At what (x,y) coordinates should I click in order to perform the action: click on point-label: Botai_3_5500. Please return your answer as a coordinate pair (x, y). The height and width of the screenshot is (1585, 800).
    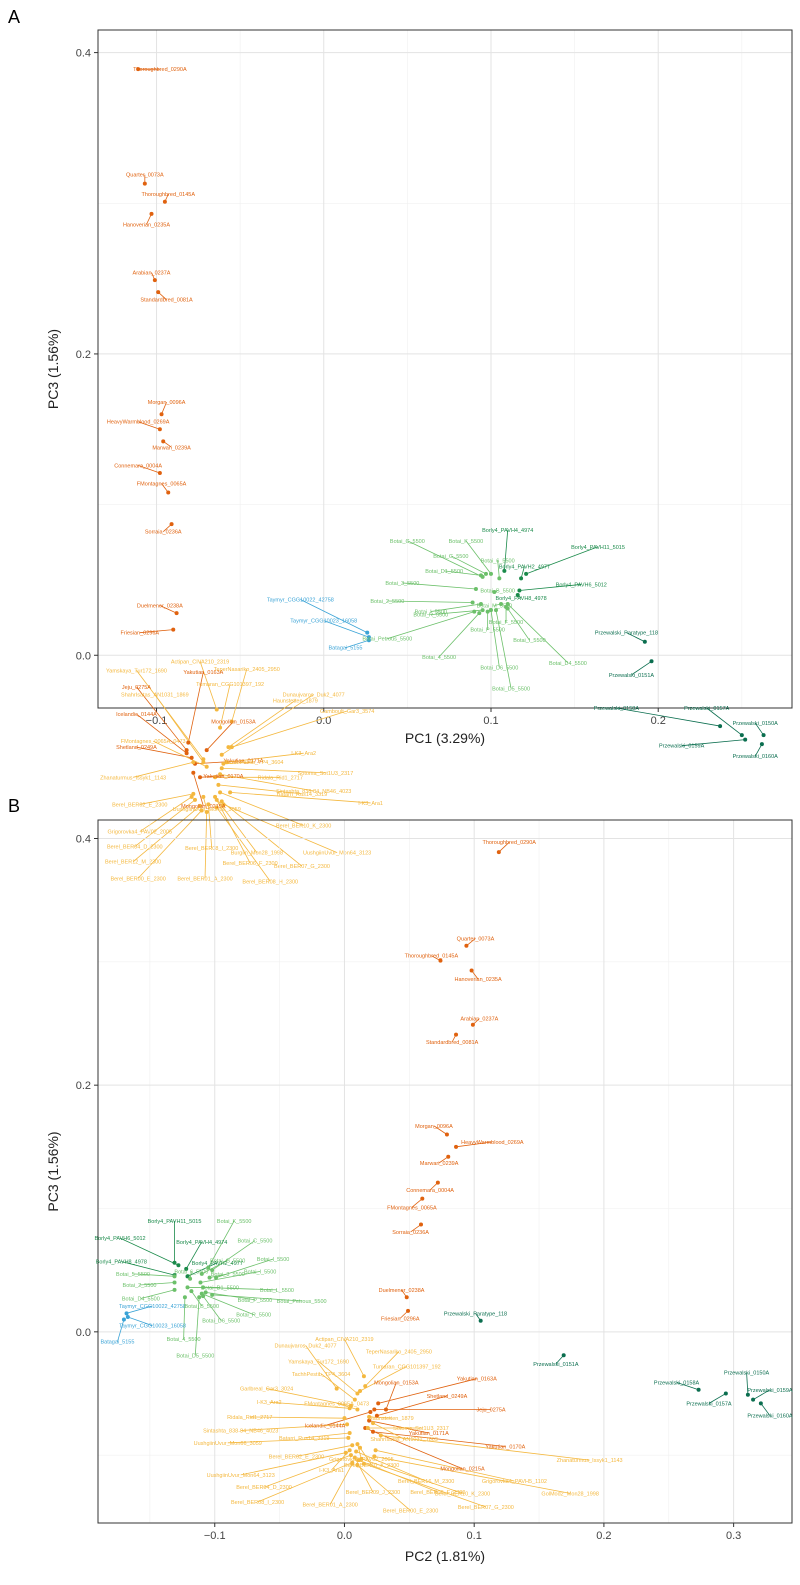
    Looking at the image, I should click on (402, 584).